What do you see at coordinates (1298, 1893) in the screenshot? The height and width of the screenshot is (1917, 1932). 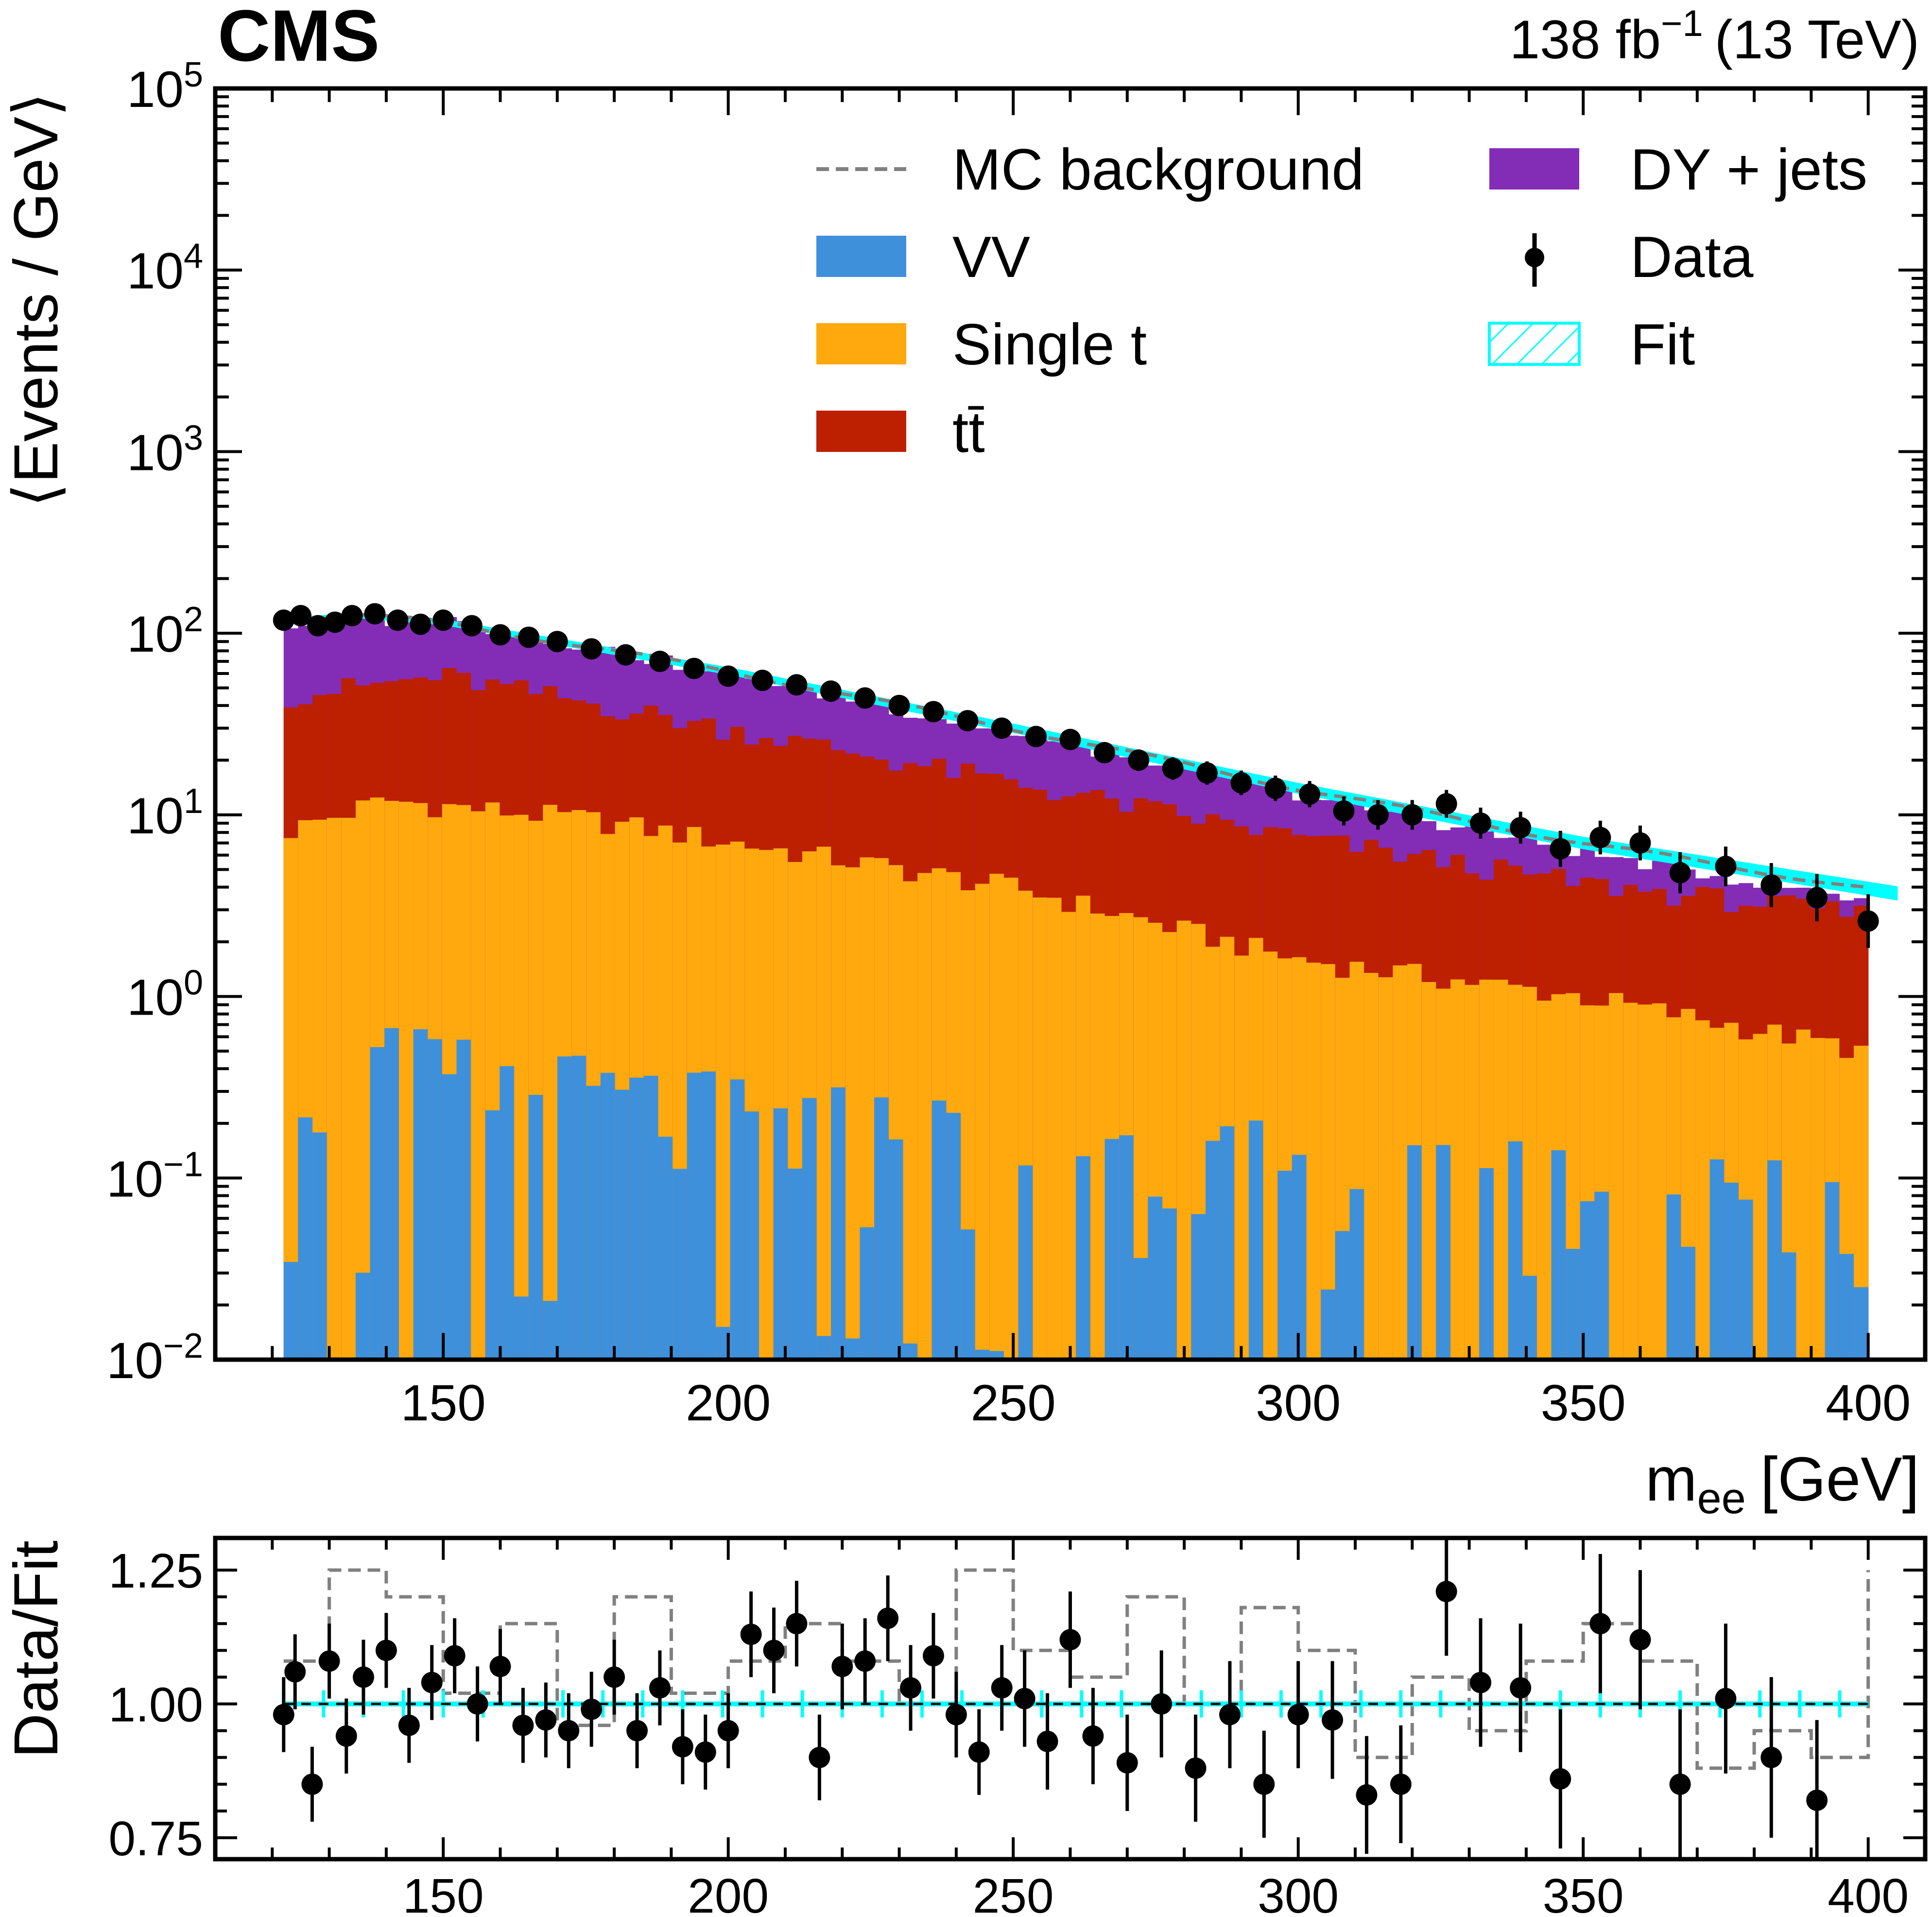 I see `ratio-x-tick-label: 300` at bounding box center [1298, 1893].